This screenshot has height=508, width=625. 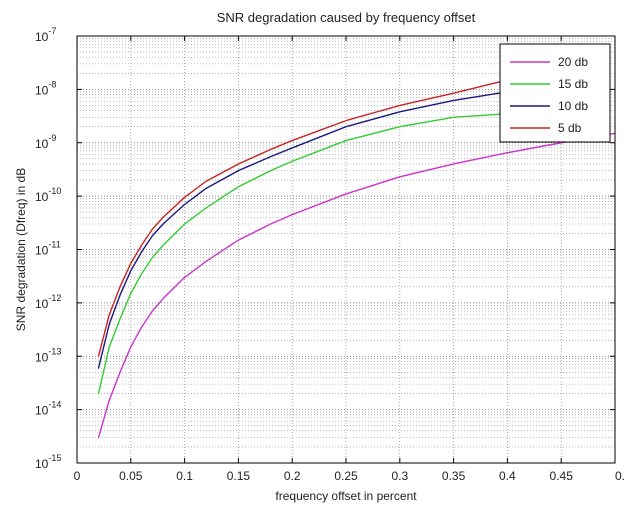 I want to click on x-tick-label: 0.25, so click(x=346, y=476).